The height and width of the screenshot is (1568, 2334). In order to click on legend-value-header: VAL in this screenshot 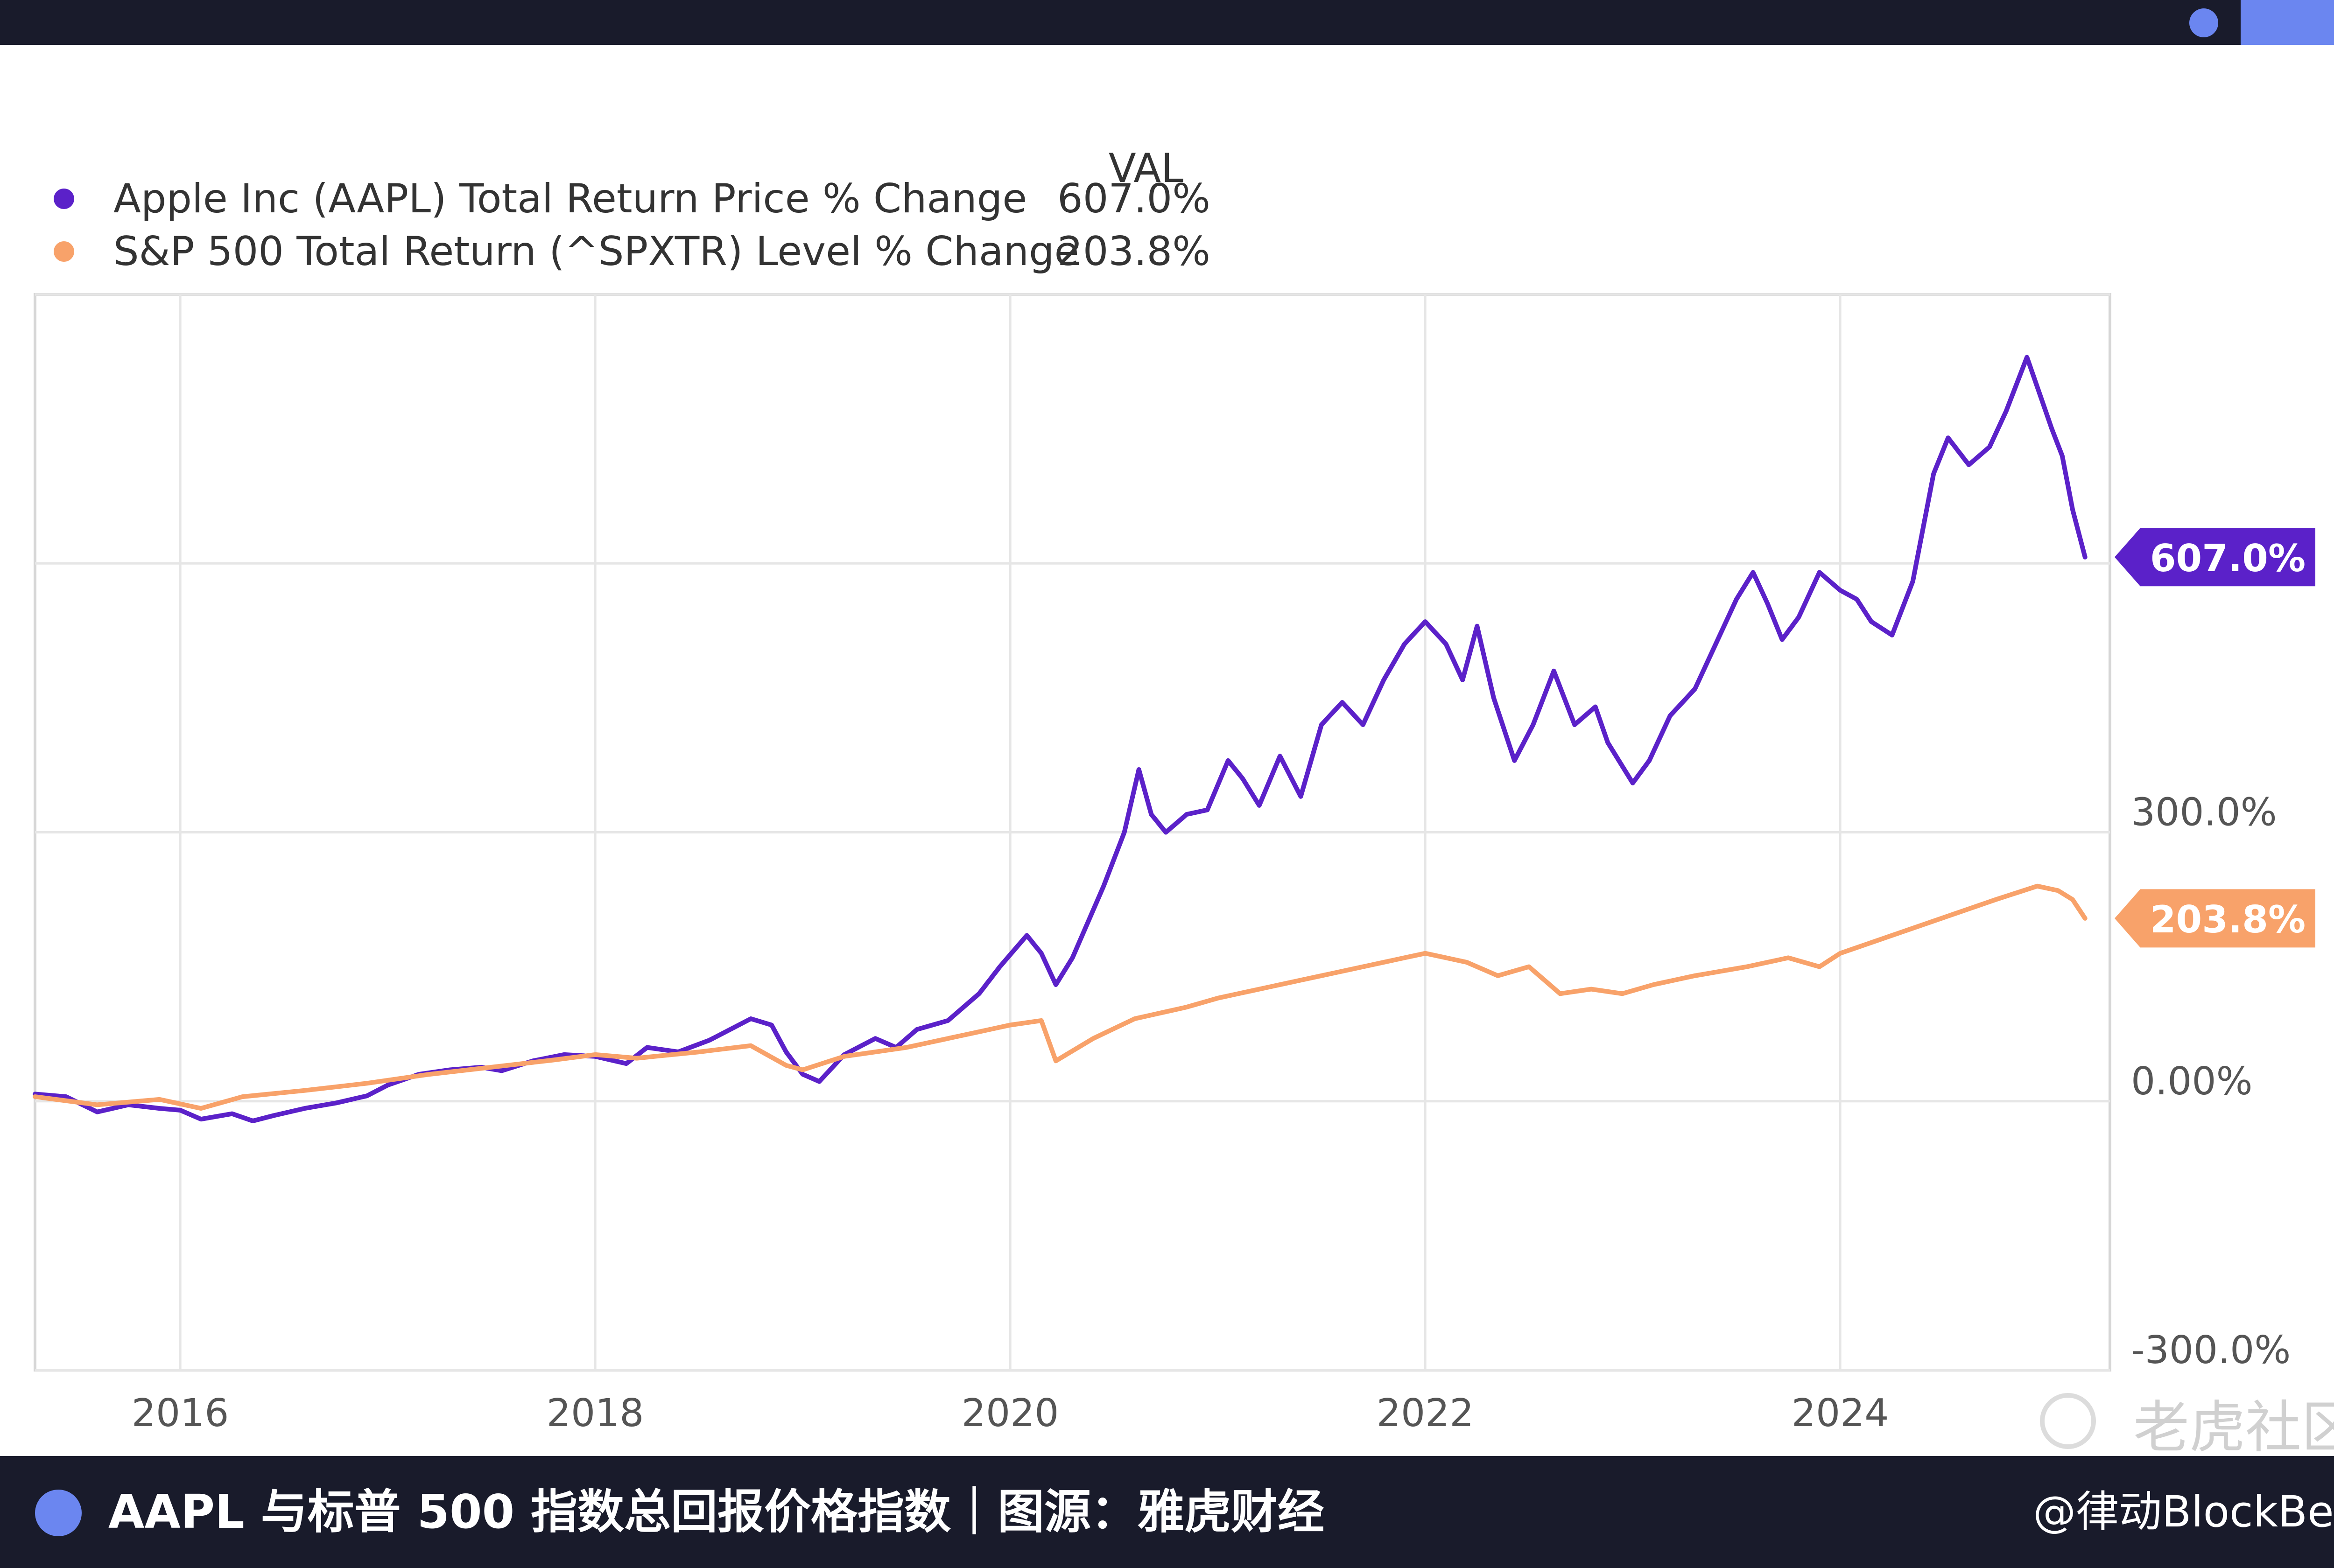, I will do `click(1145, 168)`.